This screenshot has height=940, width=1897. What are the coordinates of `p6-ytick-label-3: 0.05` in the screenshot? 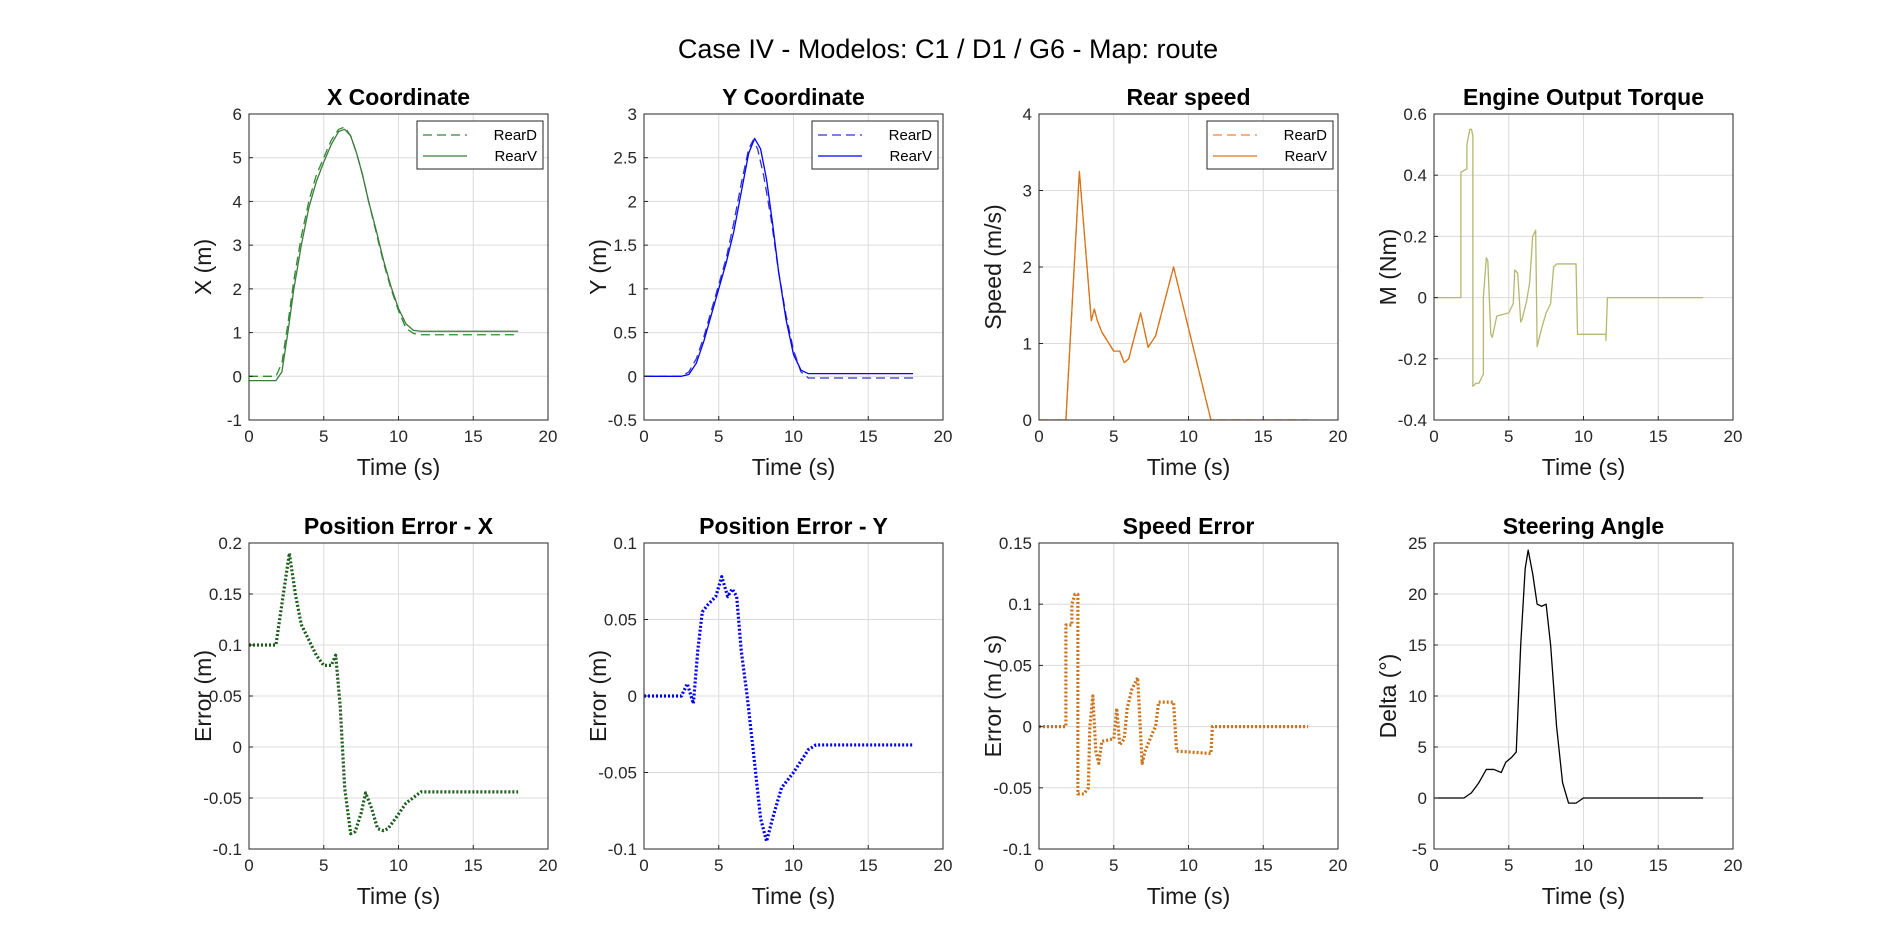 It's located at (1015, 665).